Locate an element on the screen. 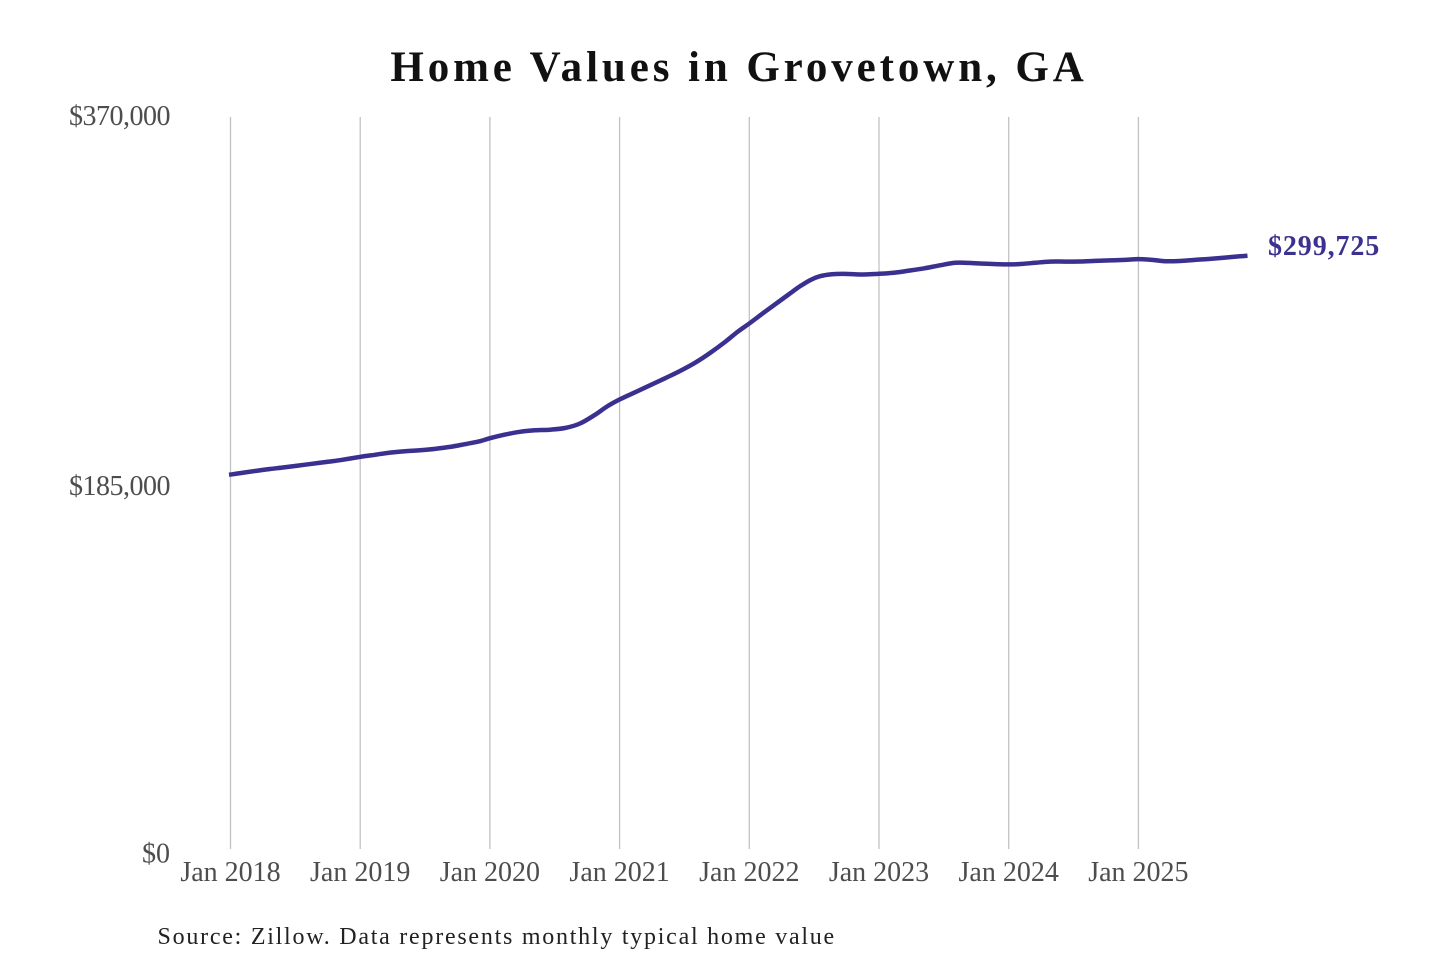 This screenshot has width=1440, height=960. svg-text: Jan 2018 is located at coordinates (230, 872).